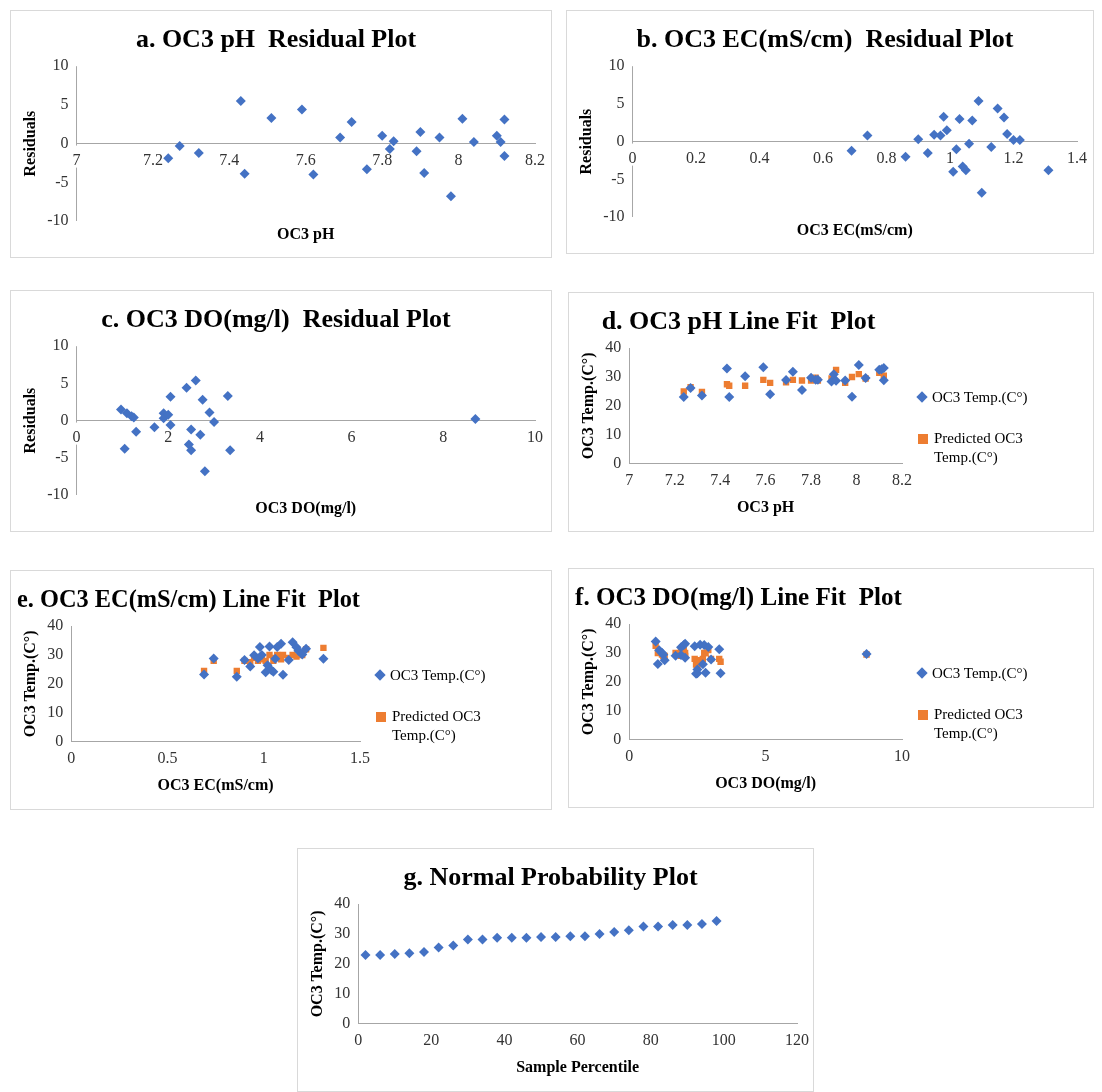  I want to click on x-tick-label: 0.4, so click(759, 158).